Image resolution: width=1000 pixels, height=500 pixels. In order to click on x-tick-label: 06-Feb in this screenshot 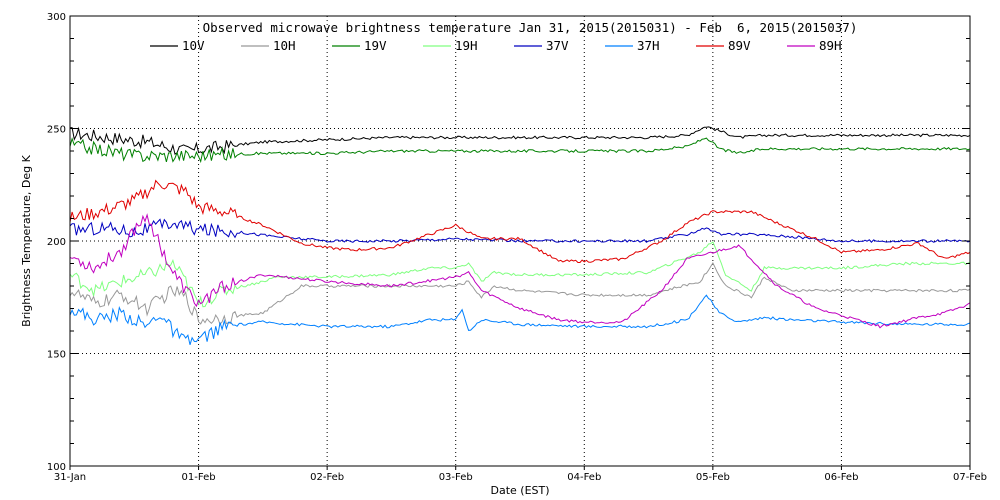, I will do `click(841, 477)`.